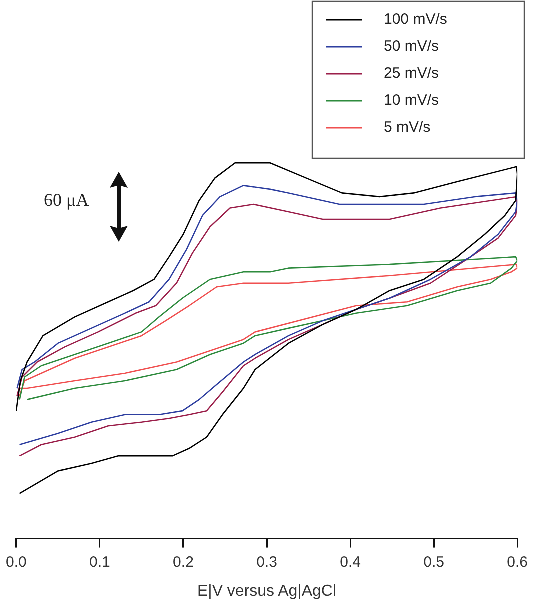  What do you see at coordinates (517, 562) in the screenshot?
I see `x-tick-label: 0.6` at bounding box center [517, 562].